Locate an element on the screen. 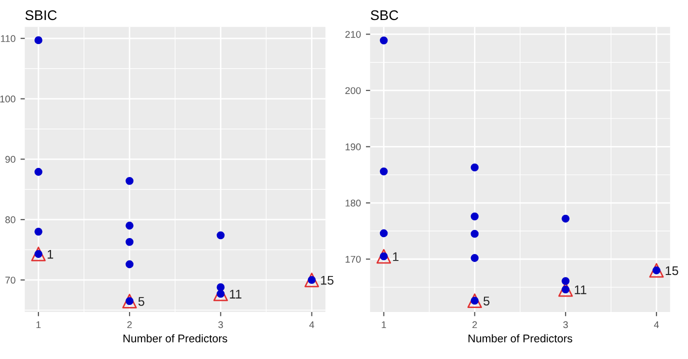 This screenshot has width=688, height=359. y-tick-label: 170 is located at coordinates (353, 259).